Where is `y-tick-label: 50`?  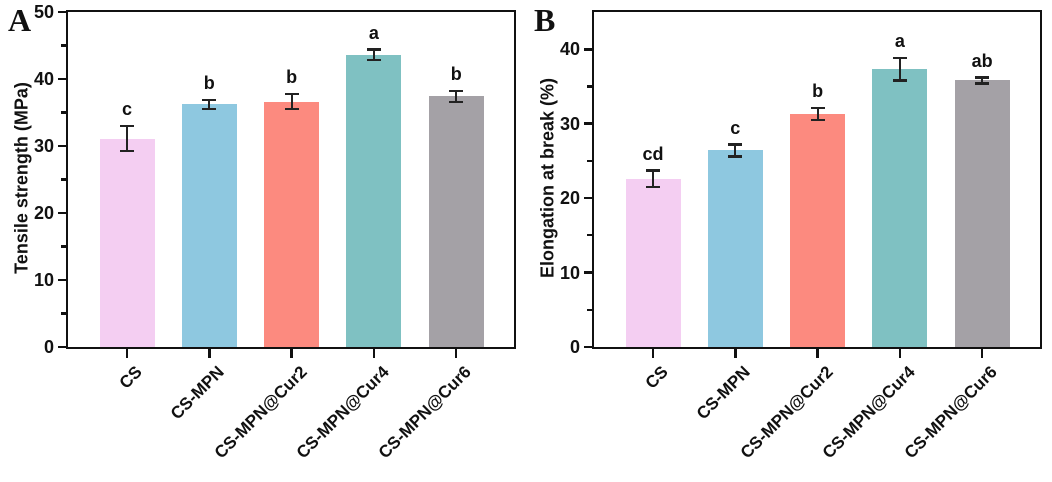
y-tick-label: 50 is located at coordinates (43, 12).